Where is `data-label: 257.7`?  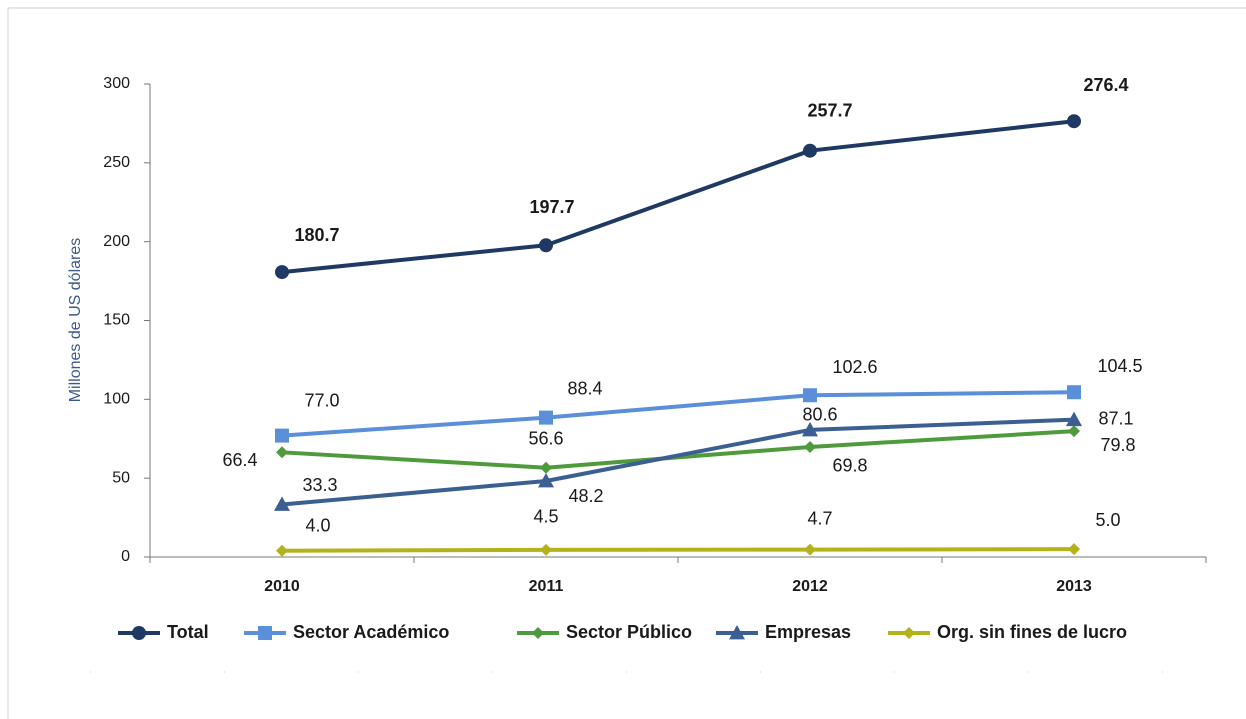
data-label: 257.7 is located at coordinates (829, 110).